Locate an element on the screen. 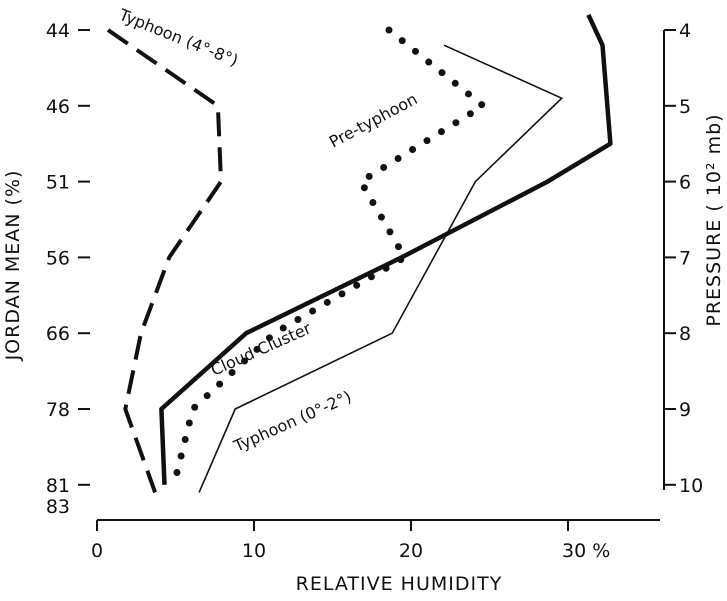  right-y-axis-title: PRESSURE ( 10² mb) is located at coordinates (714, 219).